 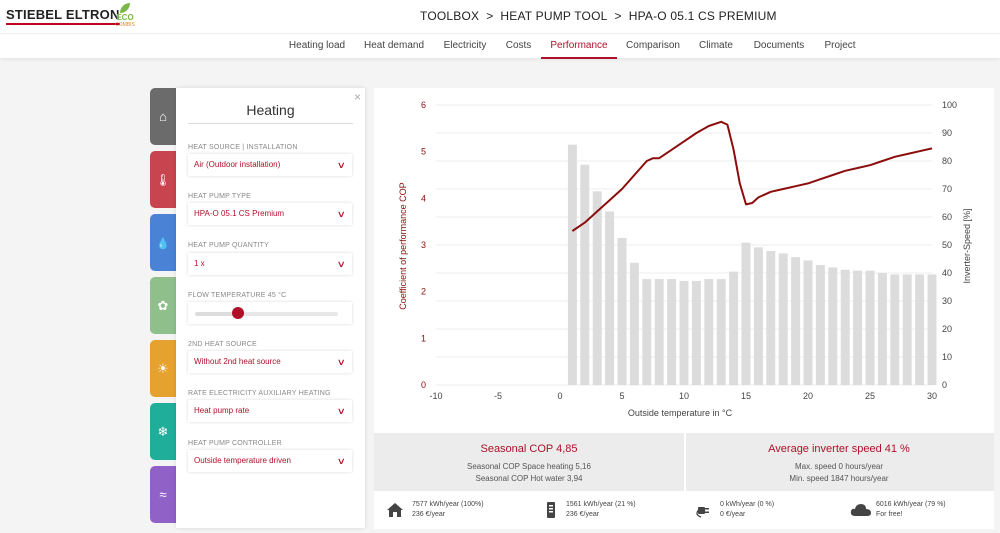 I want to click on y-right-tick-label: 40, so click(x=947, y=273).